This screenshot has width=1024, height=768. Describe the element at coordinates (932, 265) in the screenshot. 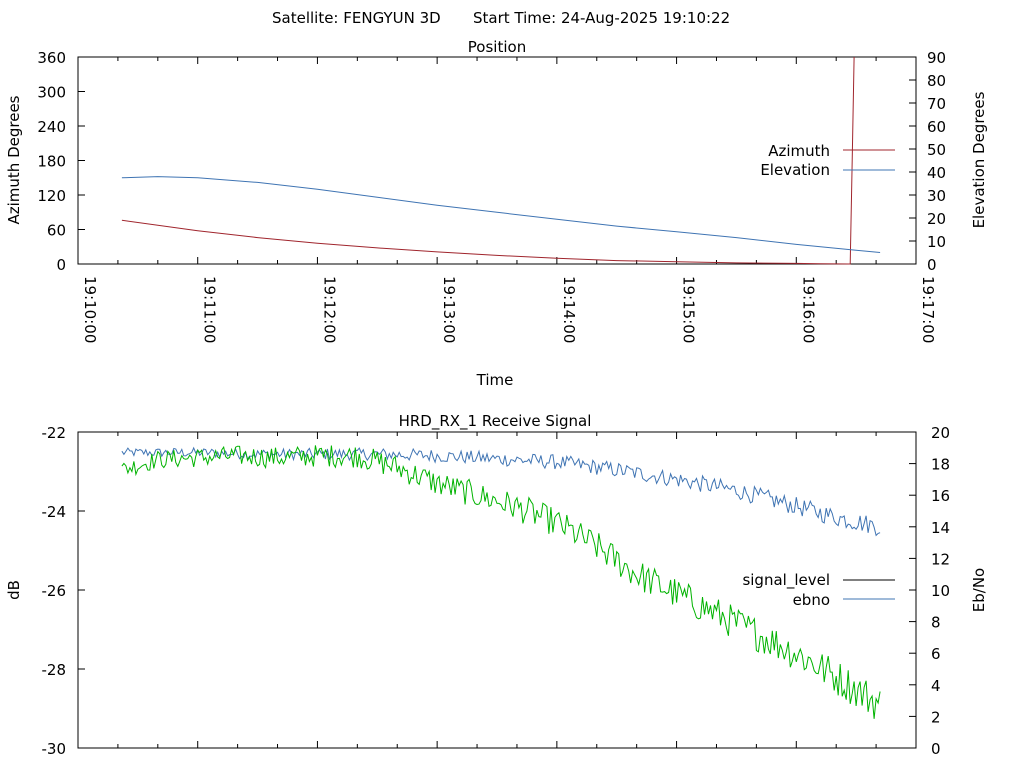

I see `position-y2-tick-label: 0` at that location.